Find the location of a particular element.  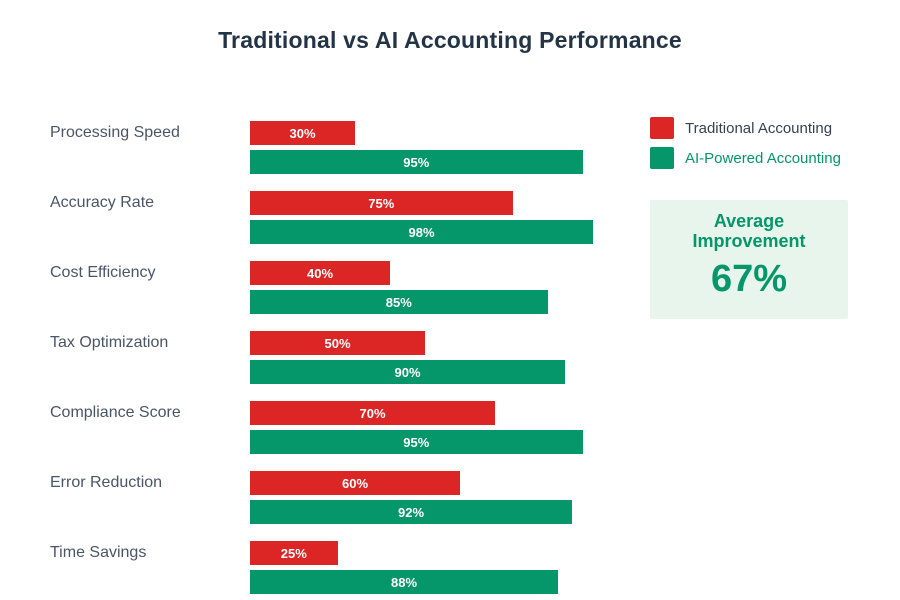

category-label: Compliance Score is located at coordinates (115, 412).